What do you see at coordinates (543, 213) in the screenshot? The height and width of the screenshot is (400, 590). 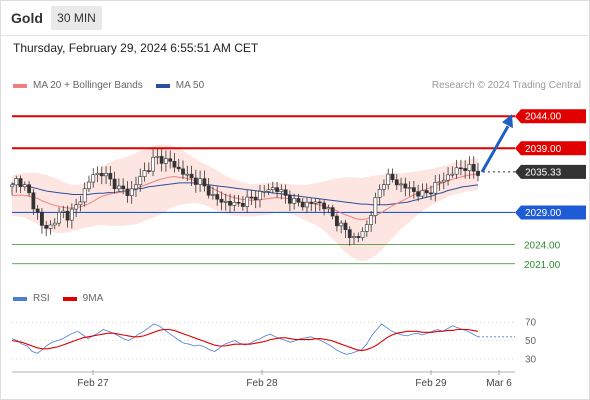 I see `level-label-text: 2029.00` at bounding box center [543, 213].